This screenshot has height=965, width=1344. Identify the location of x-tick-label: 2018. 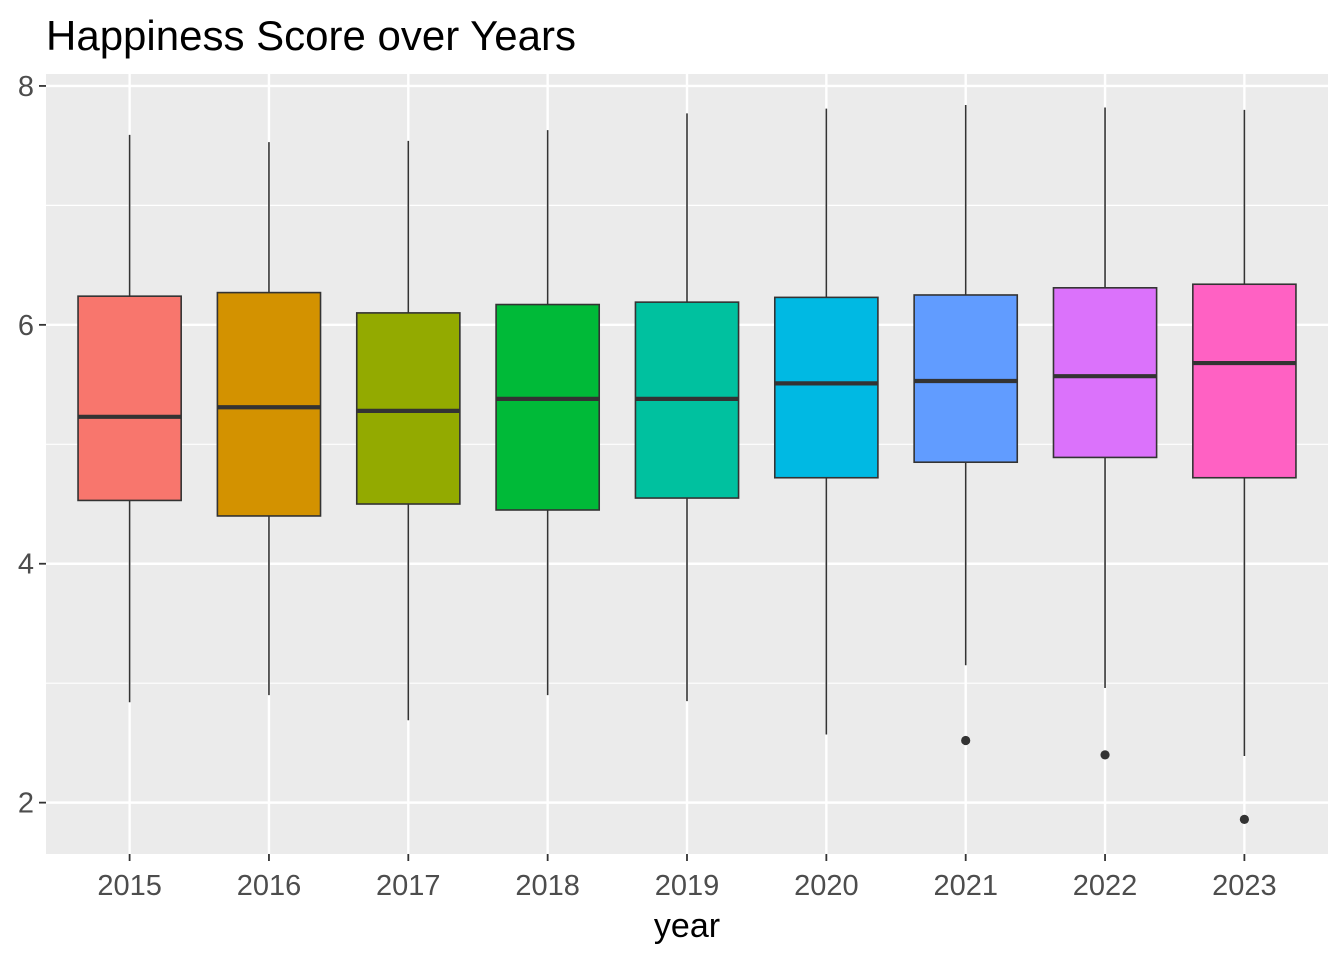
(547, 886).